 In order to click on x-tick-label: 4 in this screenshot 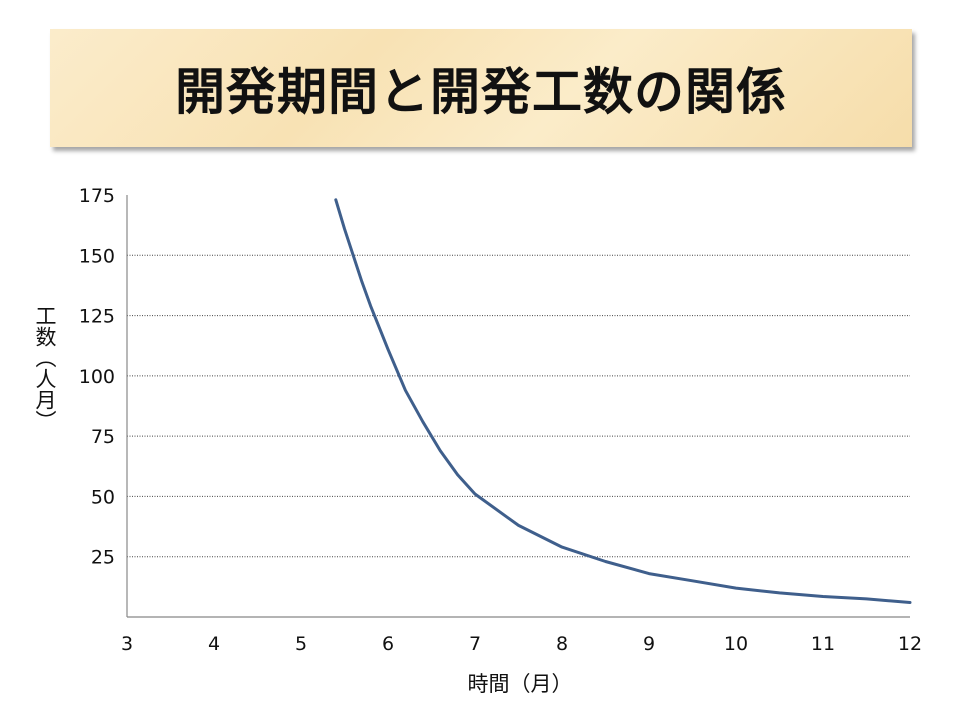, I will do `click(214, 644)`.